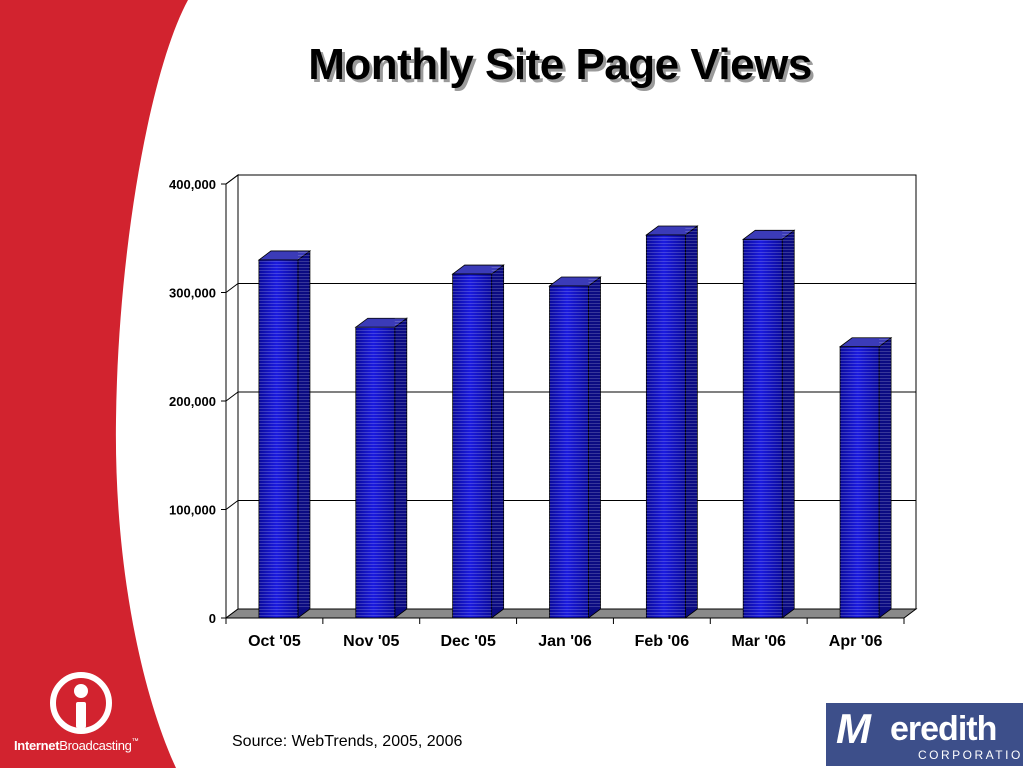 The width and height of the screenshot is (1024, 768). Describe the element at coordinates (76, 745) in the screenshot. I see `internet-broadcasting-wordmark: InternetBroadcasting™` at that location.